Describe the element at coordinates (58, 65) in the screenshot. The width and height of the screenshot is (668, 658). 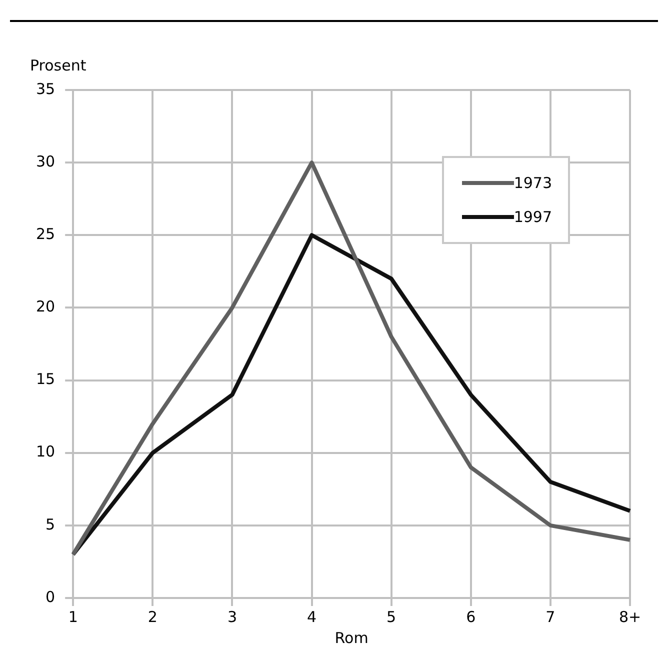
I see `y-axis-title: Prosent` at that location.